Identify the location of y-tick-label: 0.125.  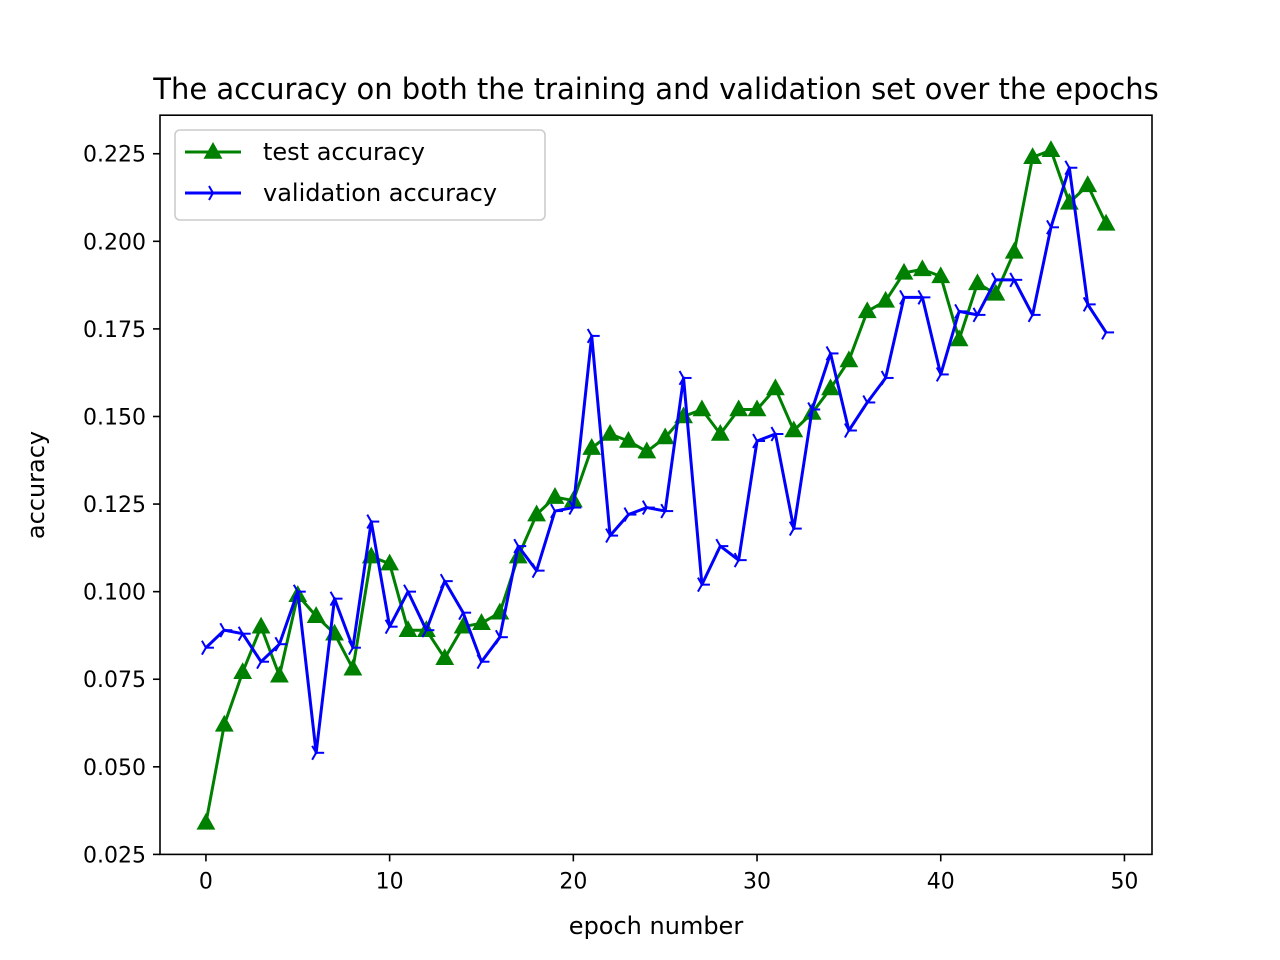
(114, 505).